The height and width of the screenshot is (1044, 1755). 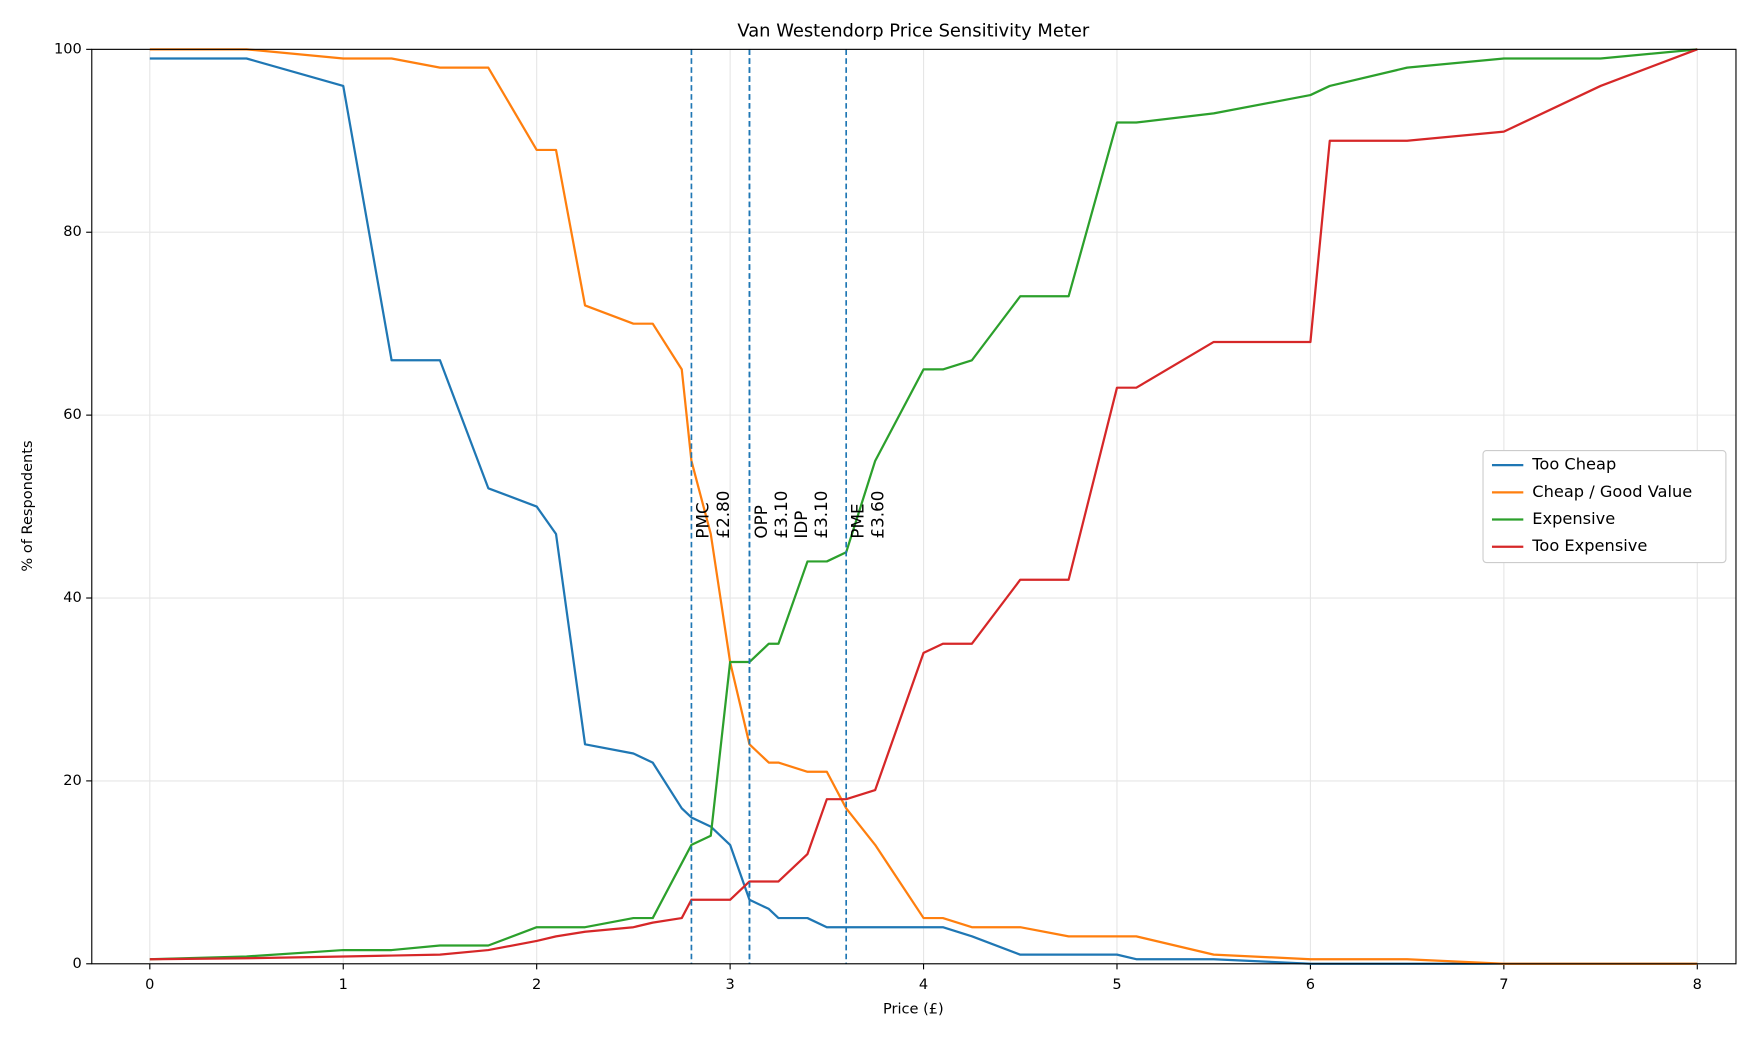 What do you see at coordinates (857, 520) in the screenshot?
I see `annotation-label: PME` at bounding box center [857, 520].